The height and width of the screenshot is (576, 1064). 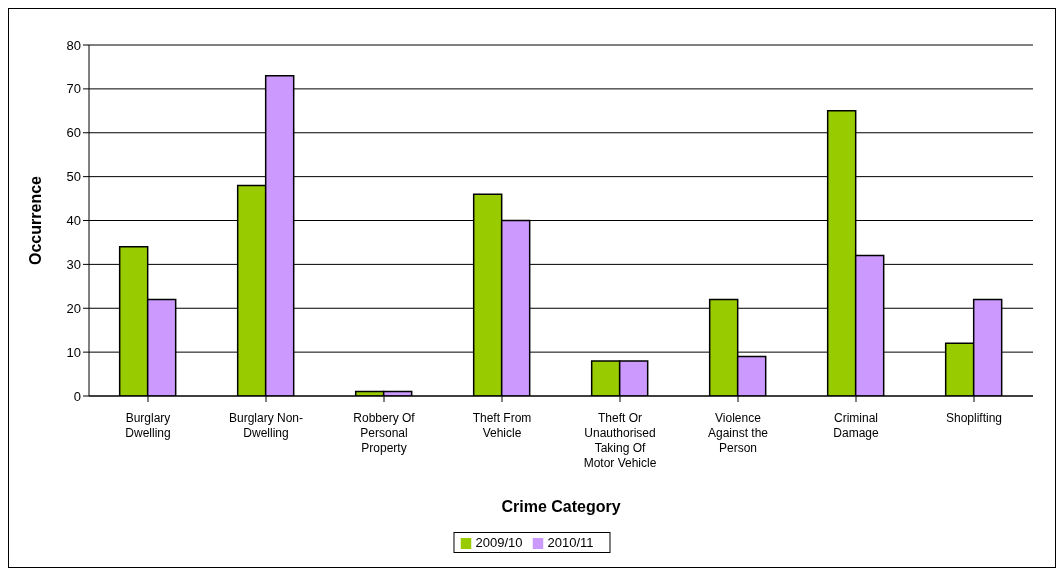 What do you see at coordinates (502, 425) in the screenshot?
I see `x-tick-label: Theft From Vehicle` at bounding box center [502, 425].